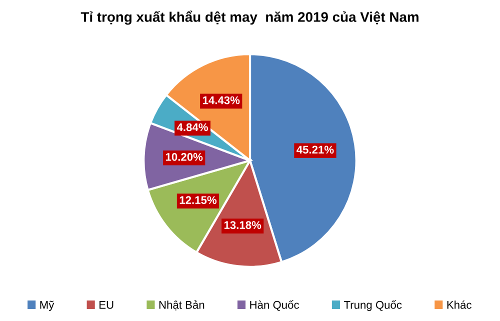 Image resolution: width=500 pixels, height=321 pixels. I want to click on legend-label: Nhật Bản, so click(181, 305).